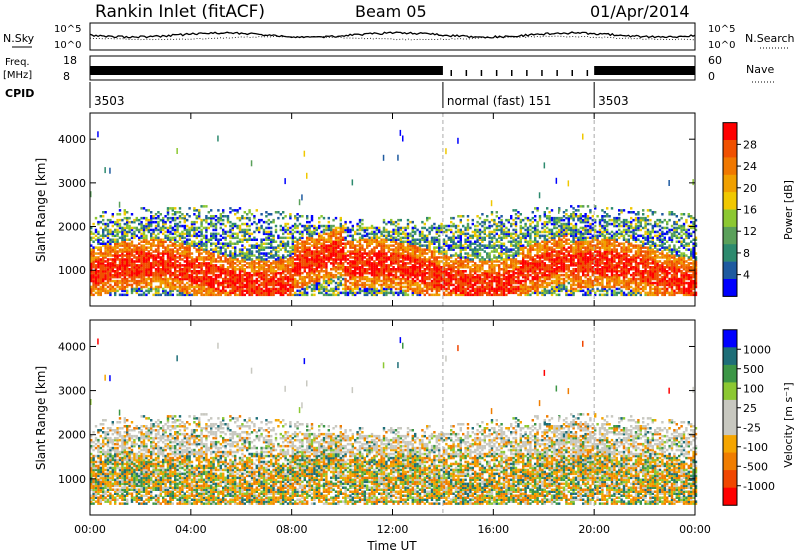 Image resolution: width=800 pixels, height=554 pixels. Describe the element at coordinates (19, 93) in the screenshot. I see `cpid-label: CPID` at that location.